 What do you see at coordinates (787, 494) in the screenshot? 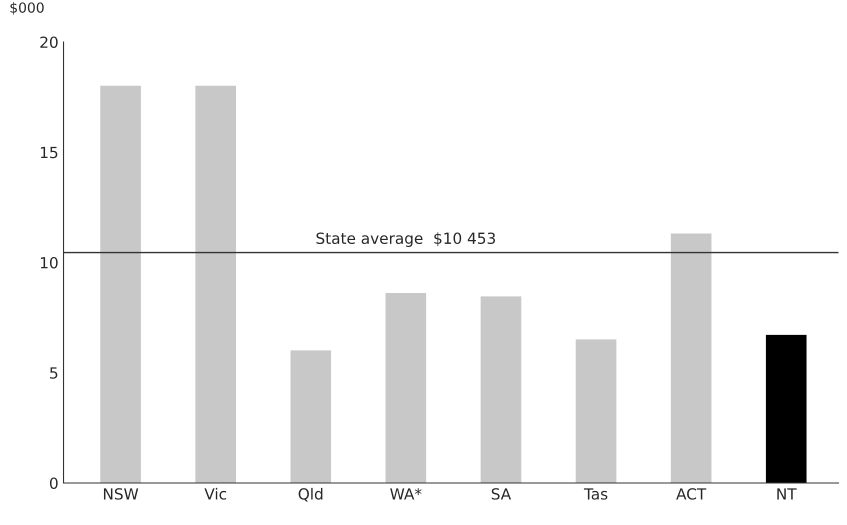
I see `x-tick-label: NT` at bounding box center [787, 494].